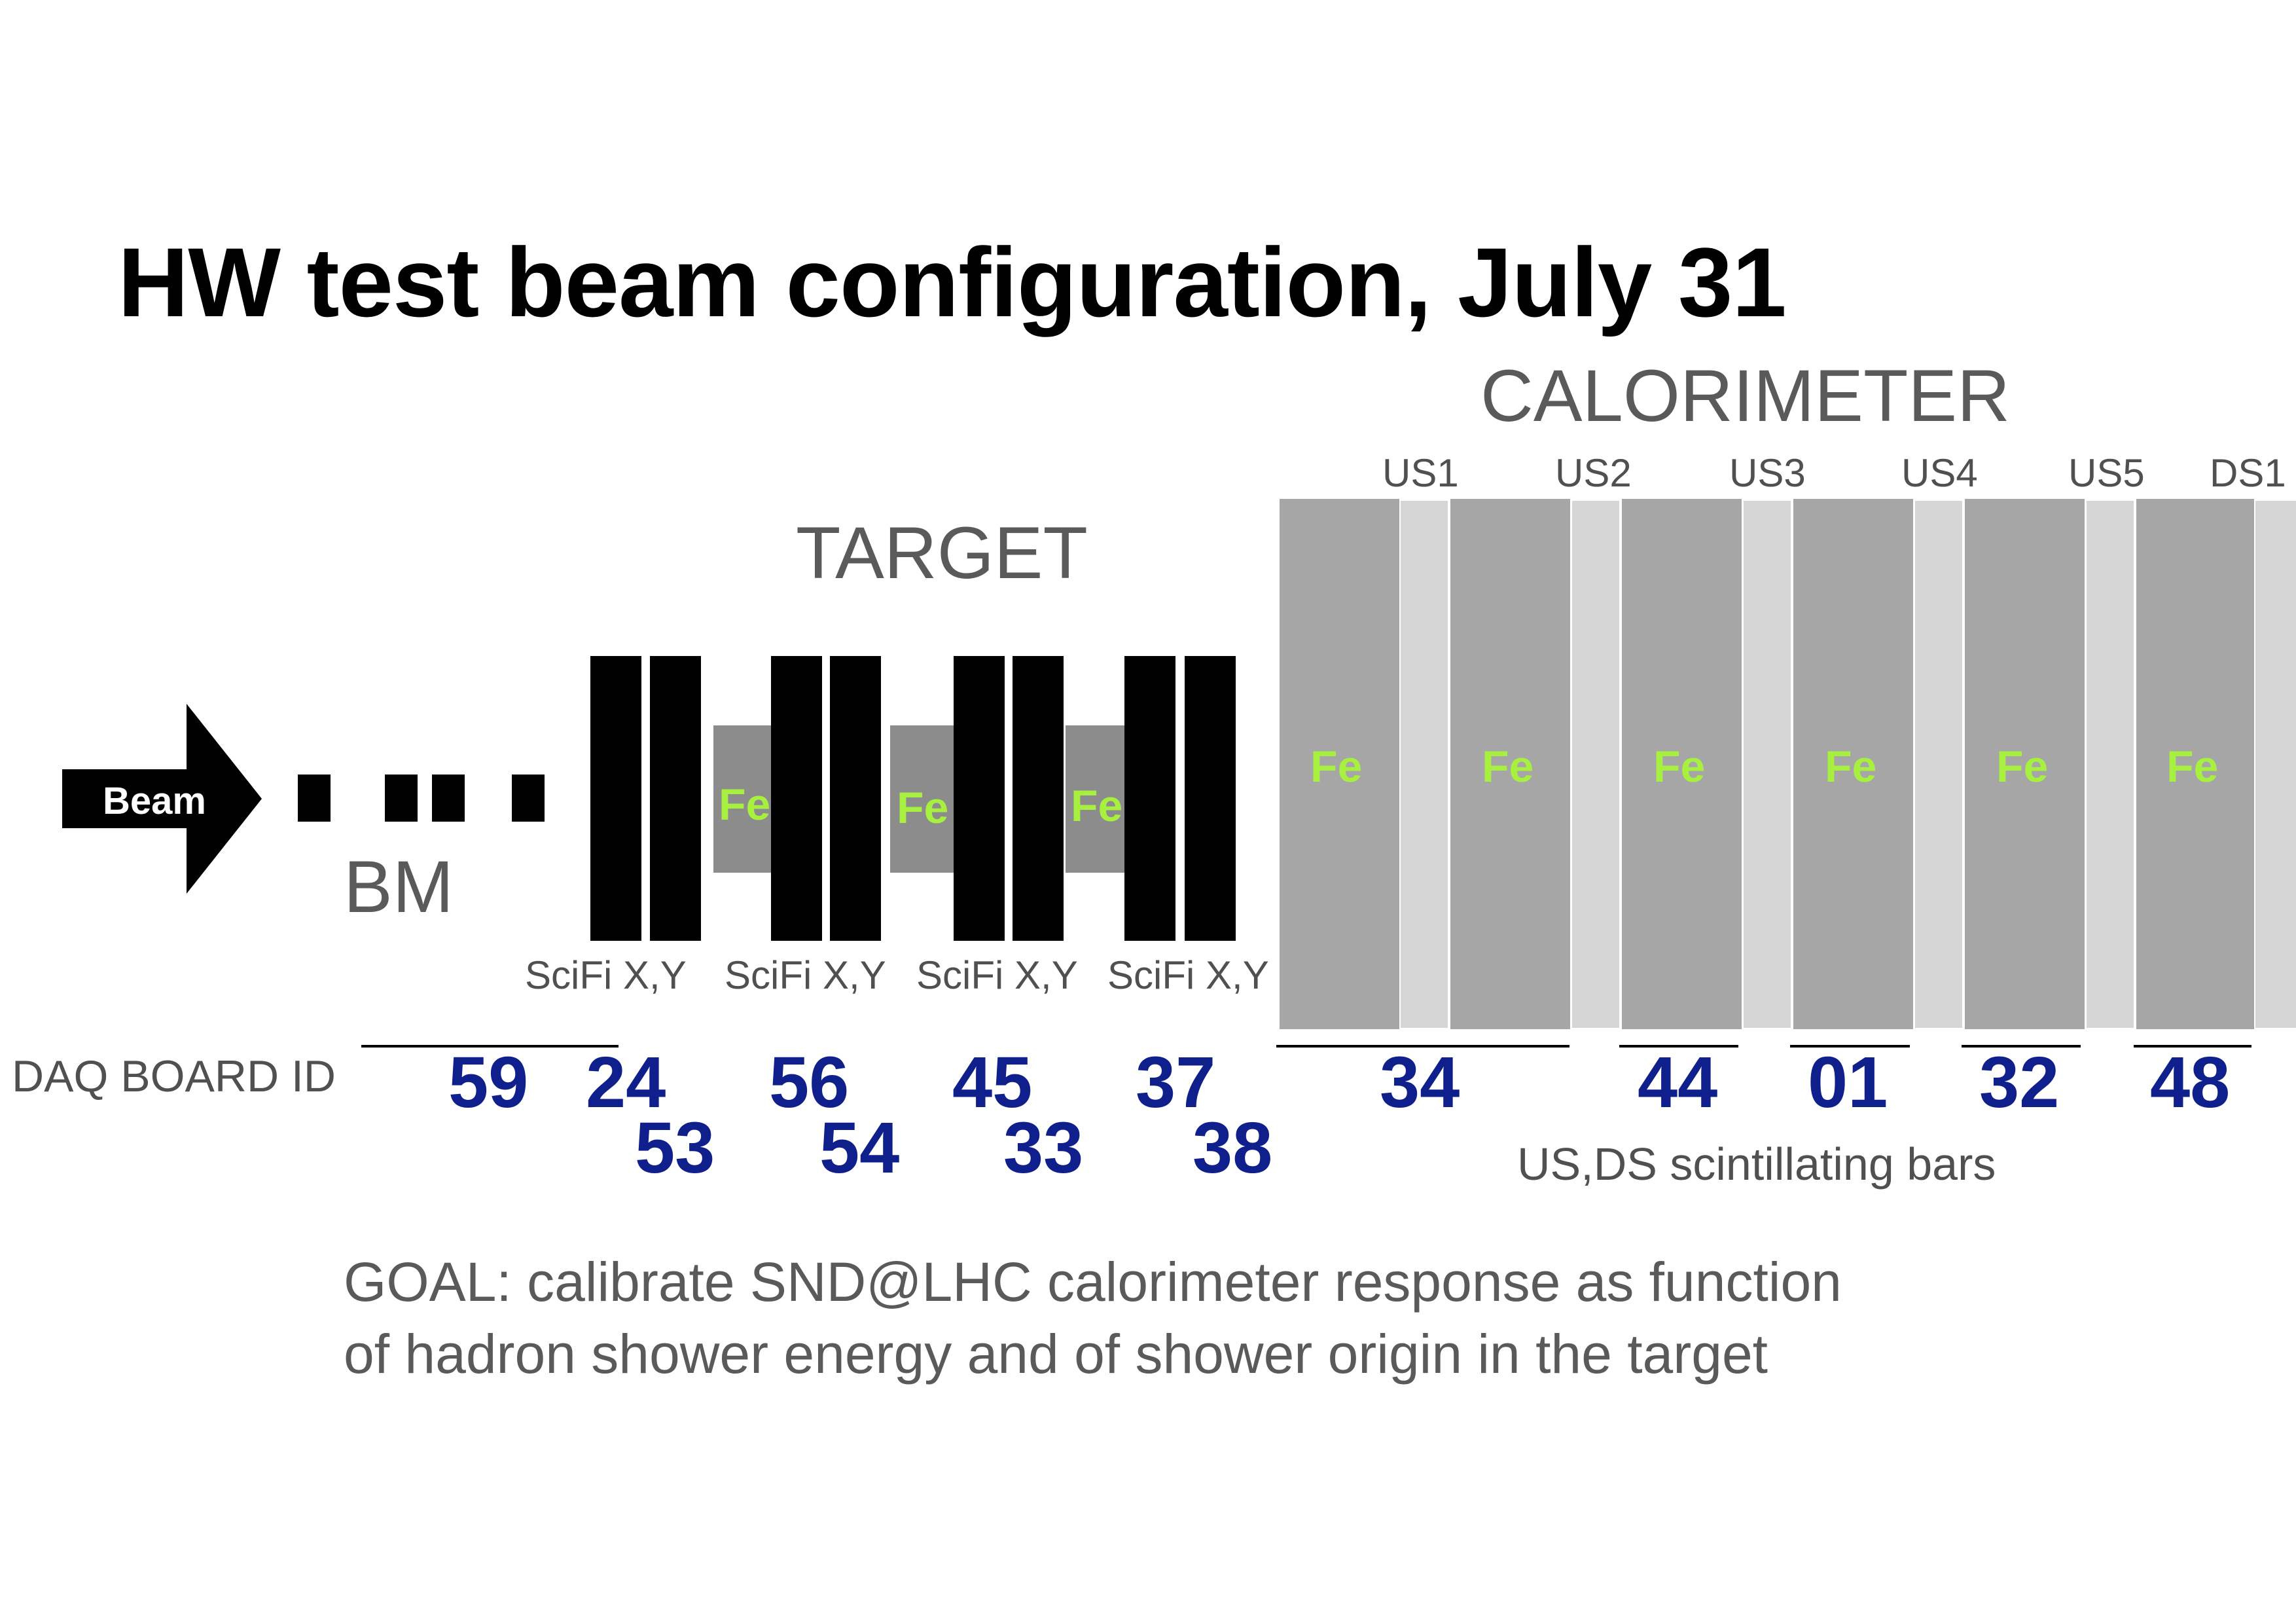 This screenshot has height=1623, width=2296. I want to click on board-id-calo-4: 32, so click(2020, 1082).